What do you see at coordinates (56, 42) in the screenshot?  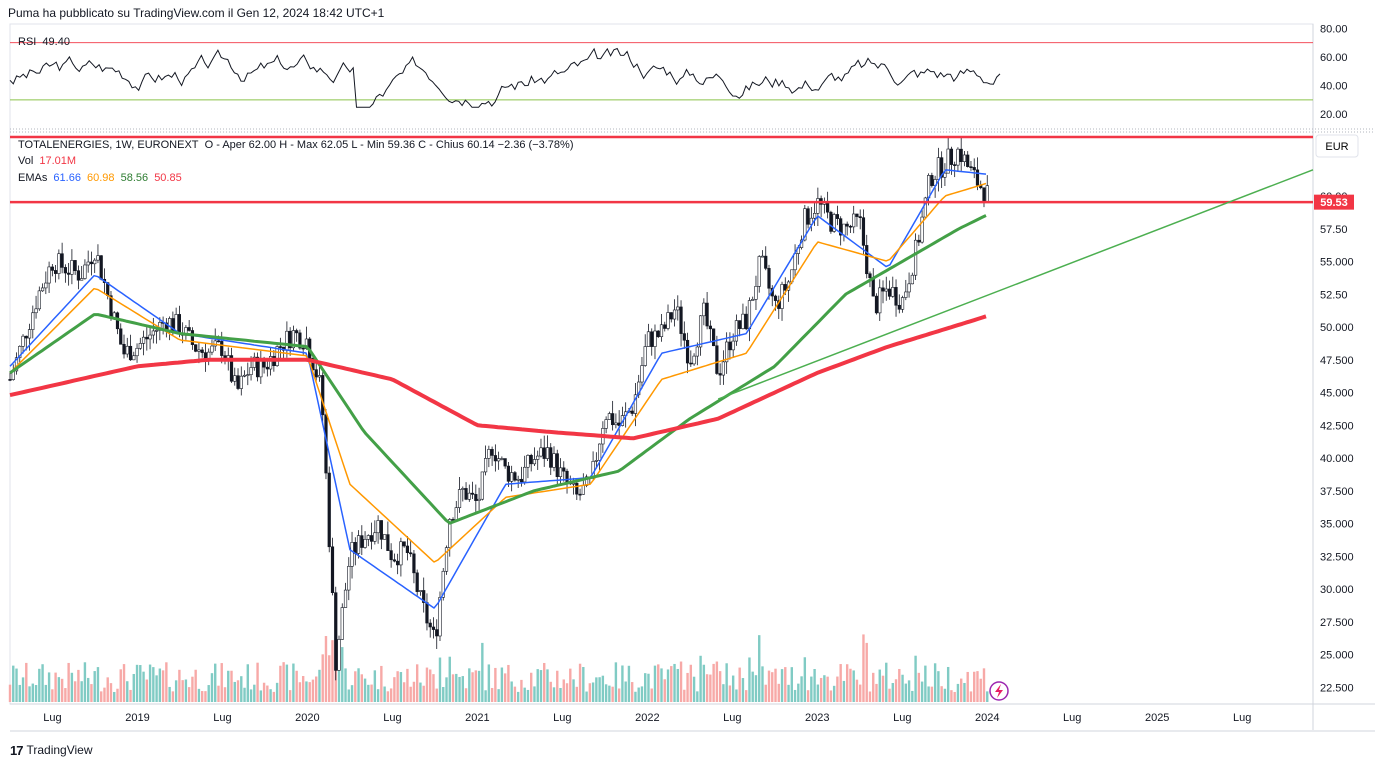 I see `rsi-value: 49.40` at bounding box center [56, 42].